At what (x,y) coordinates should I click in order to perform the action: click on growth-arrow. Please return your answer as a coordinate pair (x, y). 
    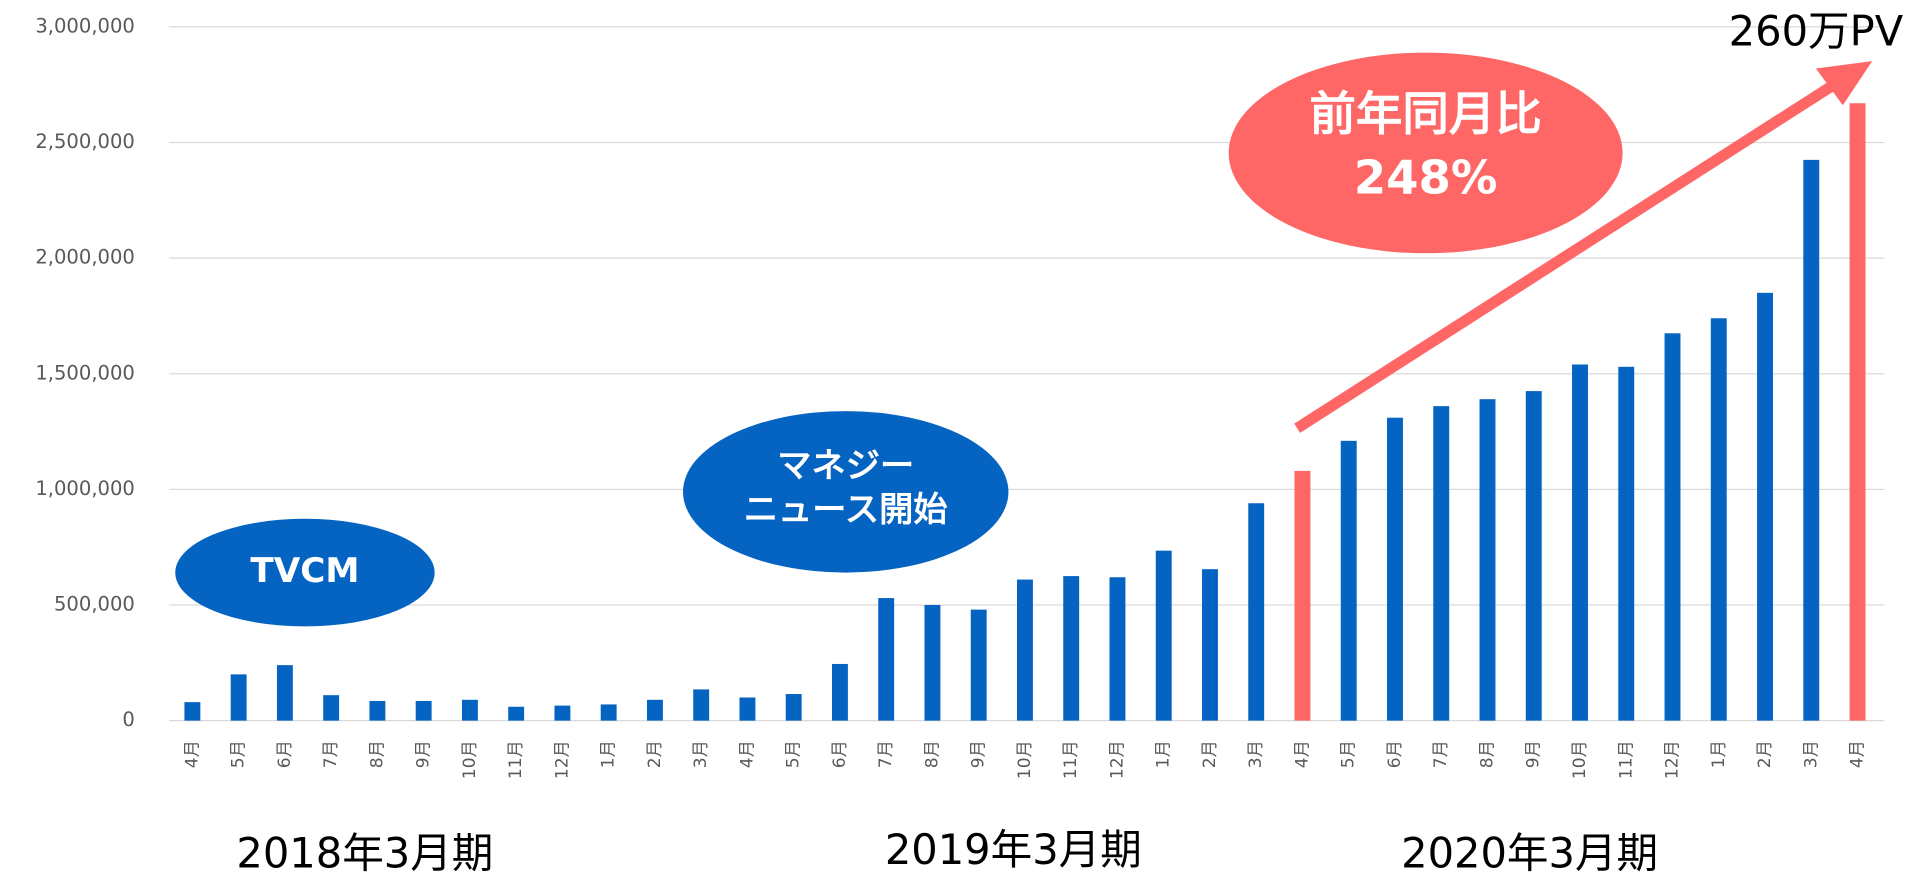
    Looking at the image, I should click on (1572, 252).